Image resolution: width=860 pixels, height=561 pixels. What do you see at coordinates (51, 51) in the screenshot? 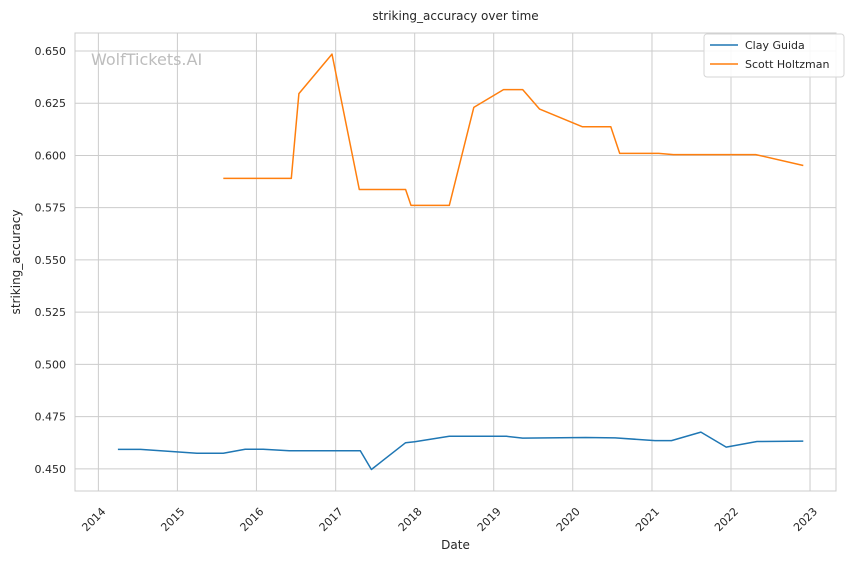
I see `y-tick-label: 0.650` at bounding box center [51, 51].